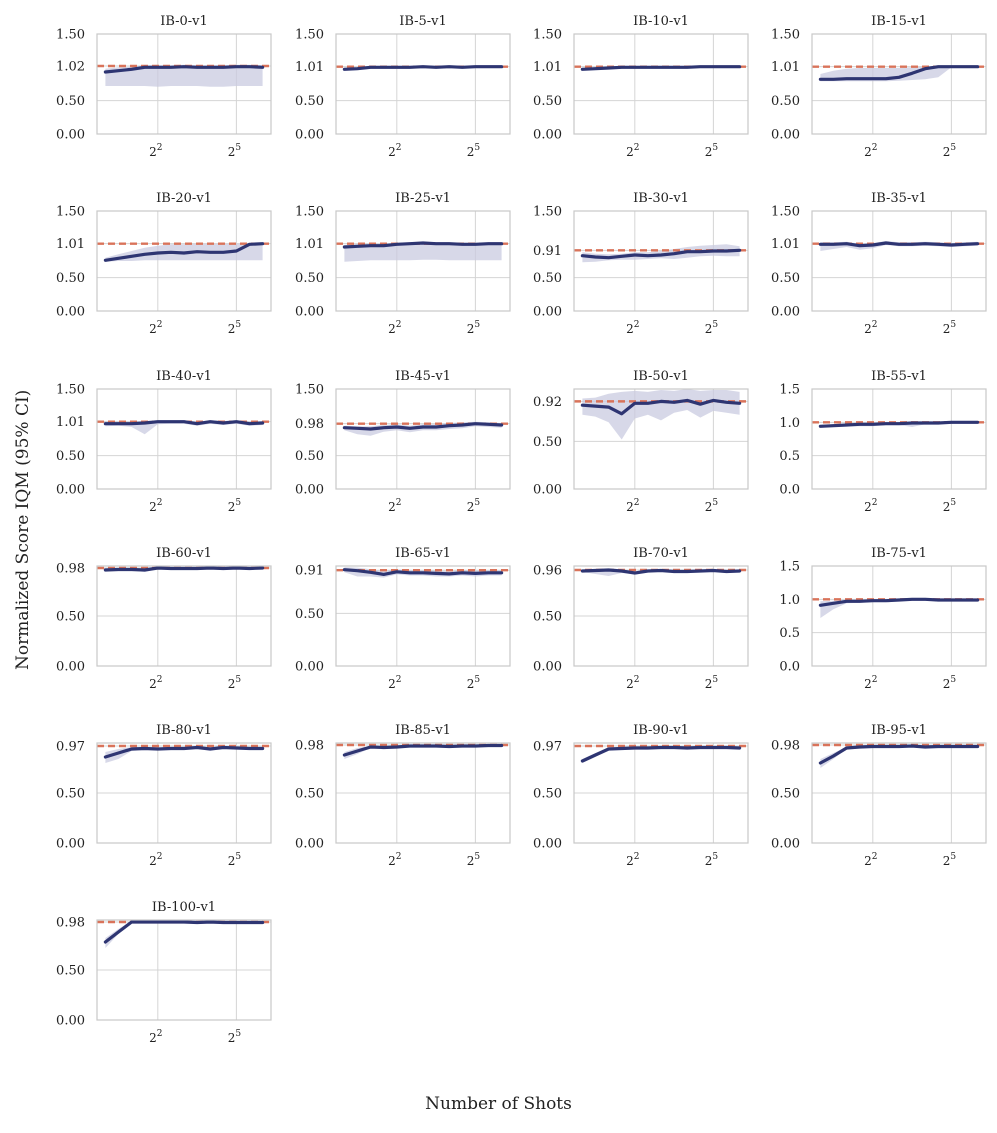  Describe the element at coordinates (661, 730) in the screenshot. I see `subplot-title: IB-90-v1` at that location.